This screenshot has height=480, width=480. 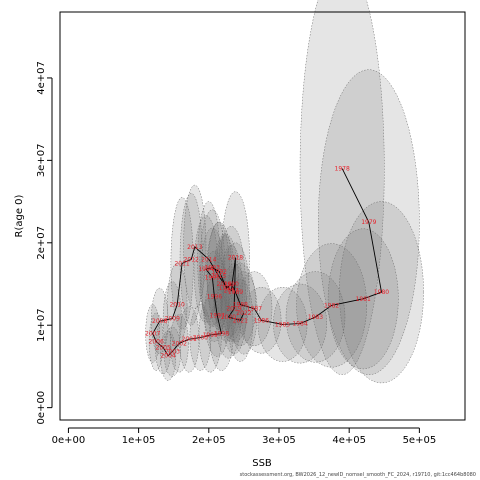 What do you see at coordinates (152, 333) in the screenshot?
I see `year-point-label: 2007` at bounding box center [152, 333].